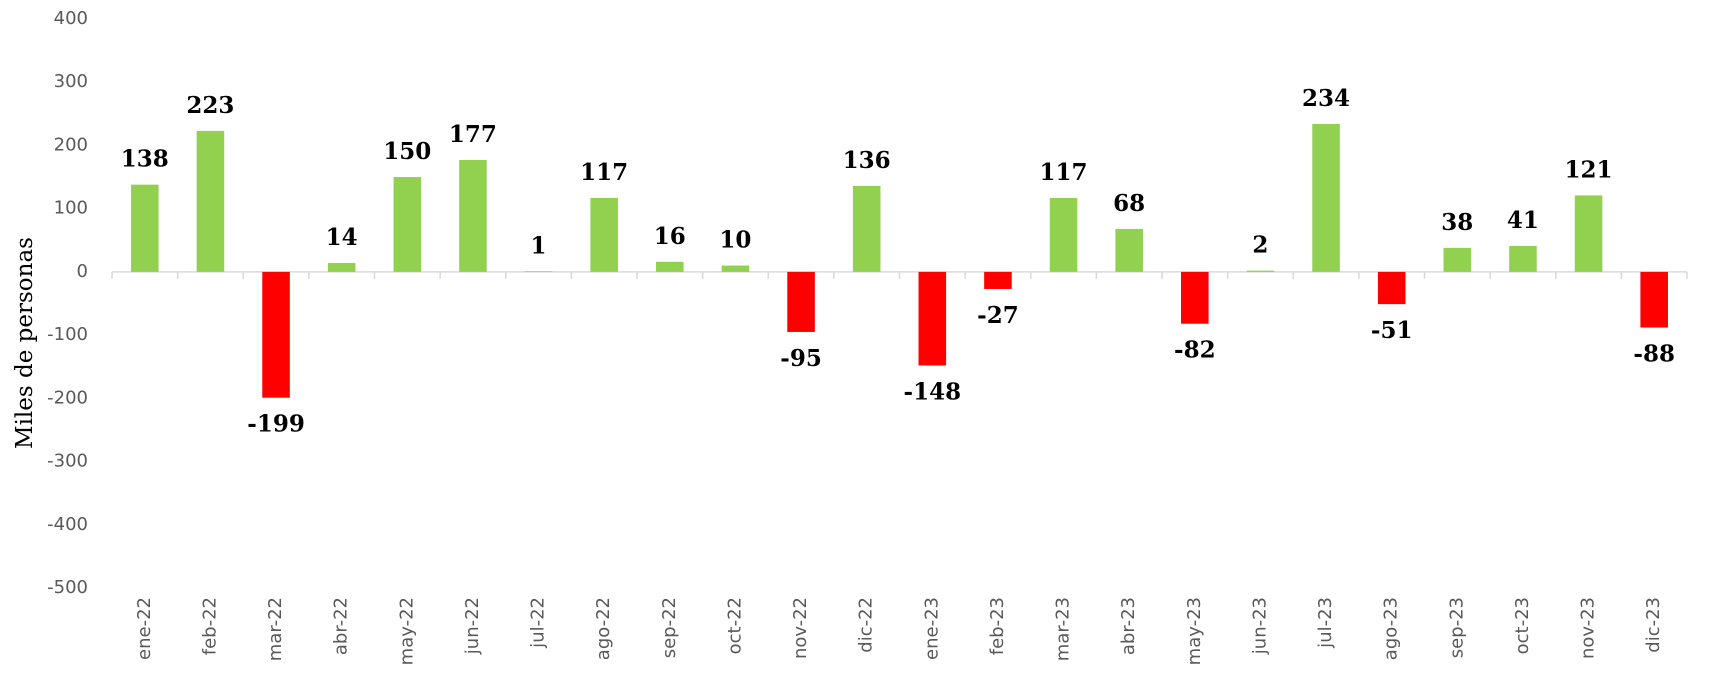  Describe the element at coordinates (801, 358) in the screenshot. I see `value-label: -95` at that location.